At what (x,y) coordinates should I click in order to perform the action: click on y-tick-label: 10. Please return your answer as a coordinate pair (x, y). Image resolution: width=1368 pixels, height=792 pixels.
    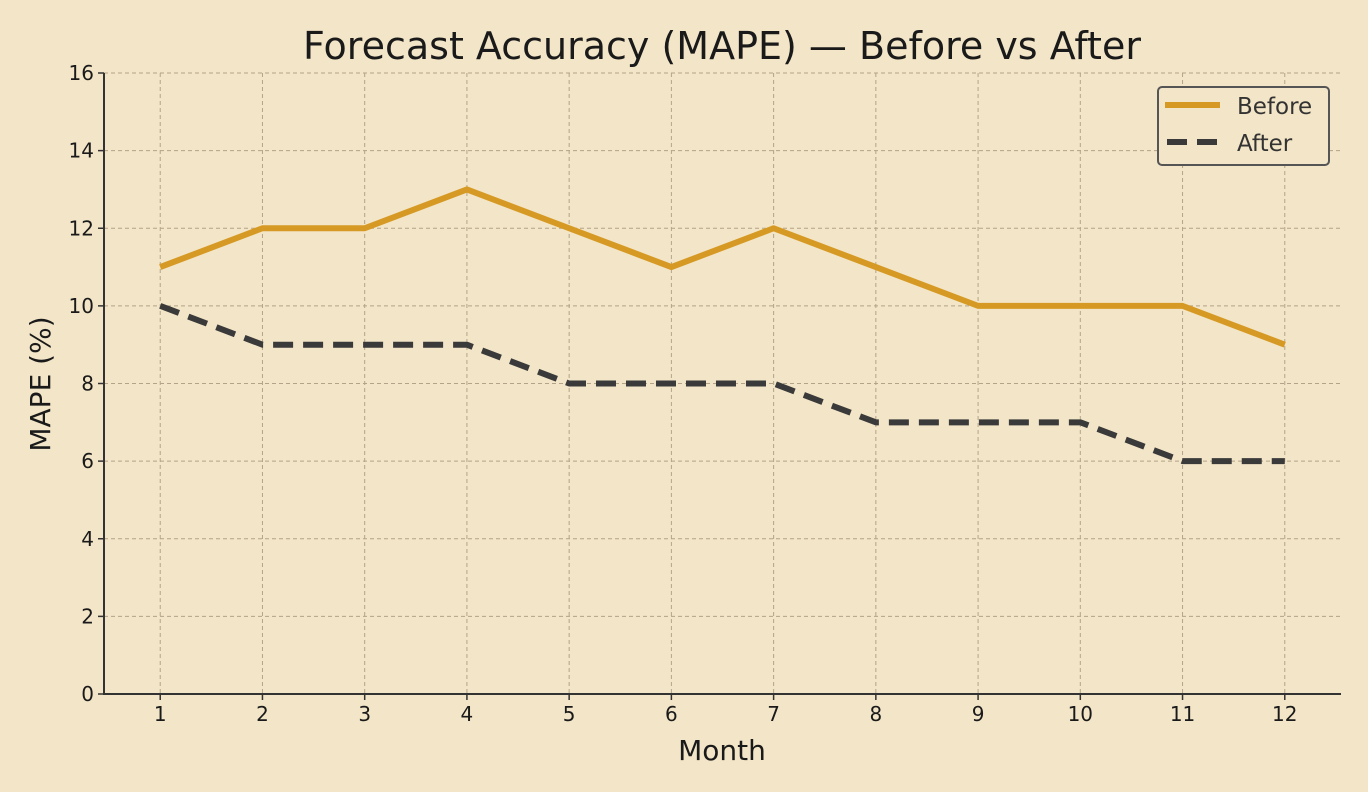
    Looking at the image, I should click on (81, 306).